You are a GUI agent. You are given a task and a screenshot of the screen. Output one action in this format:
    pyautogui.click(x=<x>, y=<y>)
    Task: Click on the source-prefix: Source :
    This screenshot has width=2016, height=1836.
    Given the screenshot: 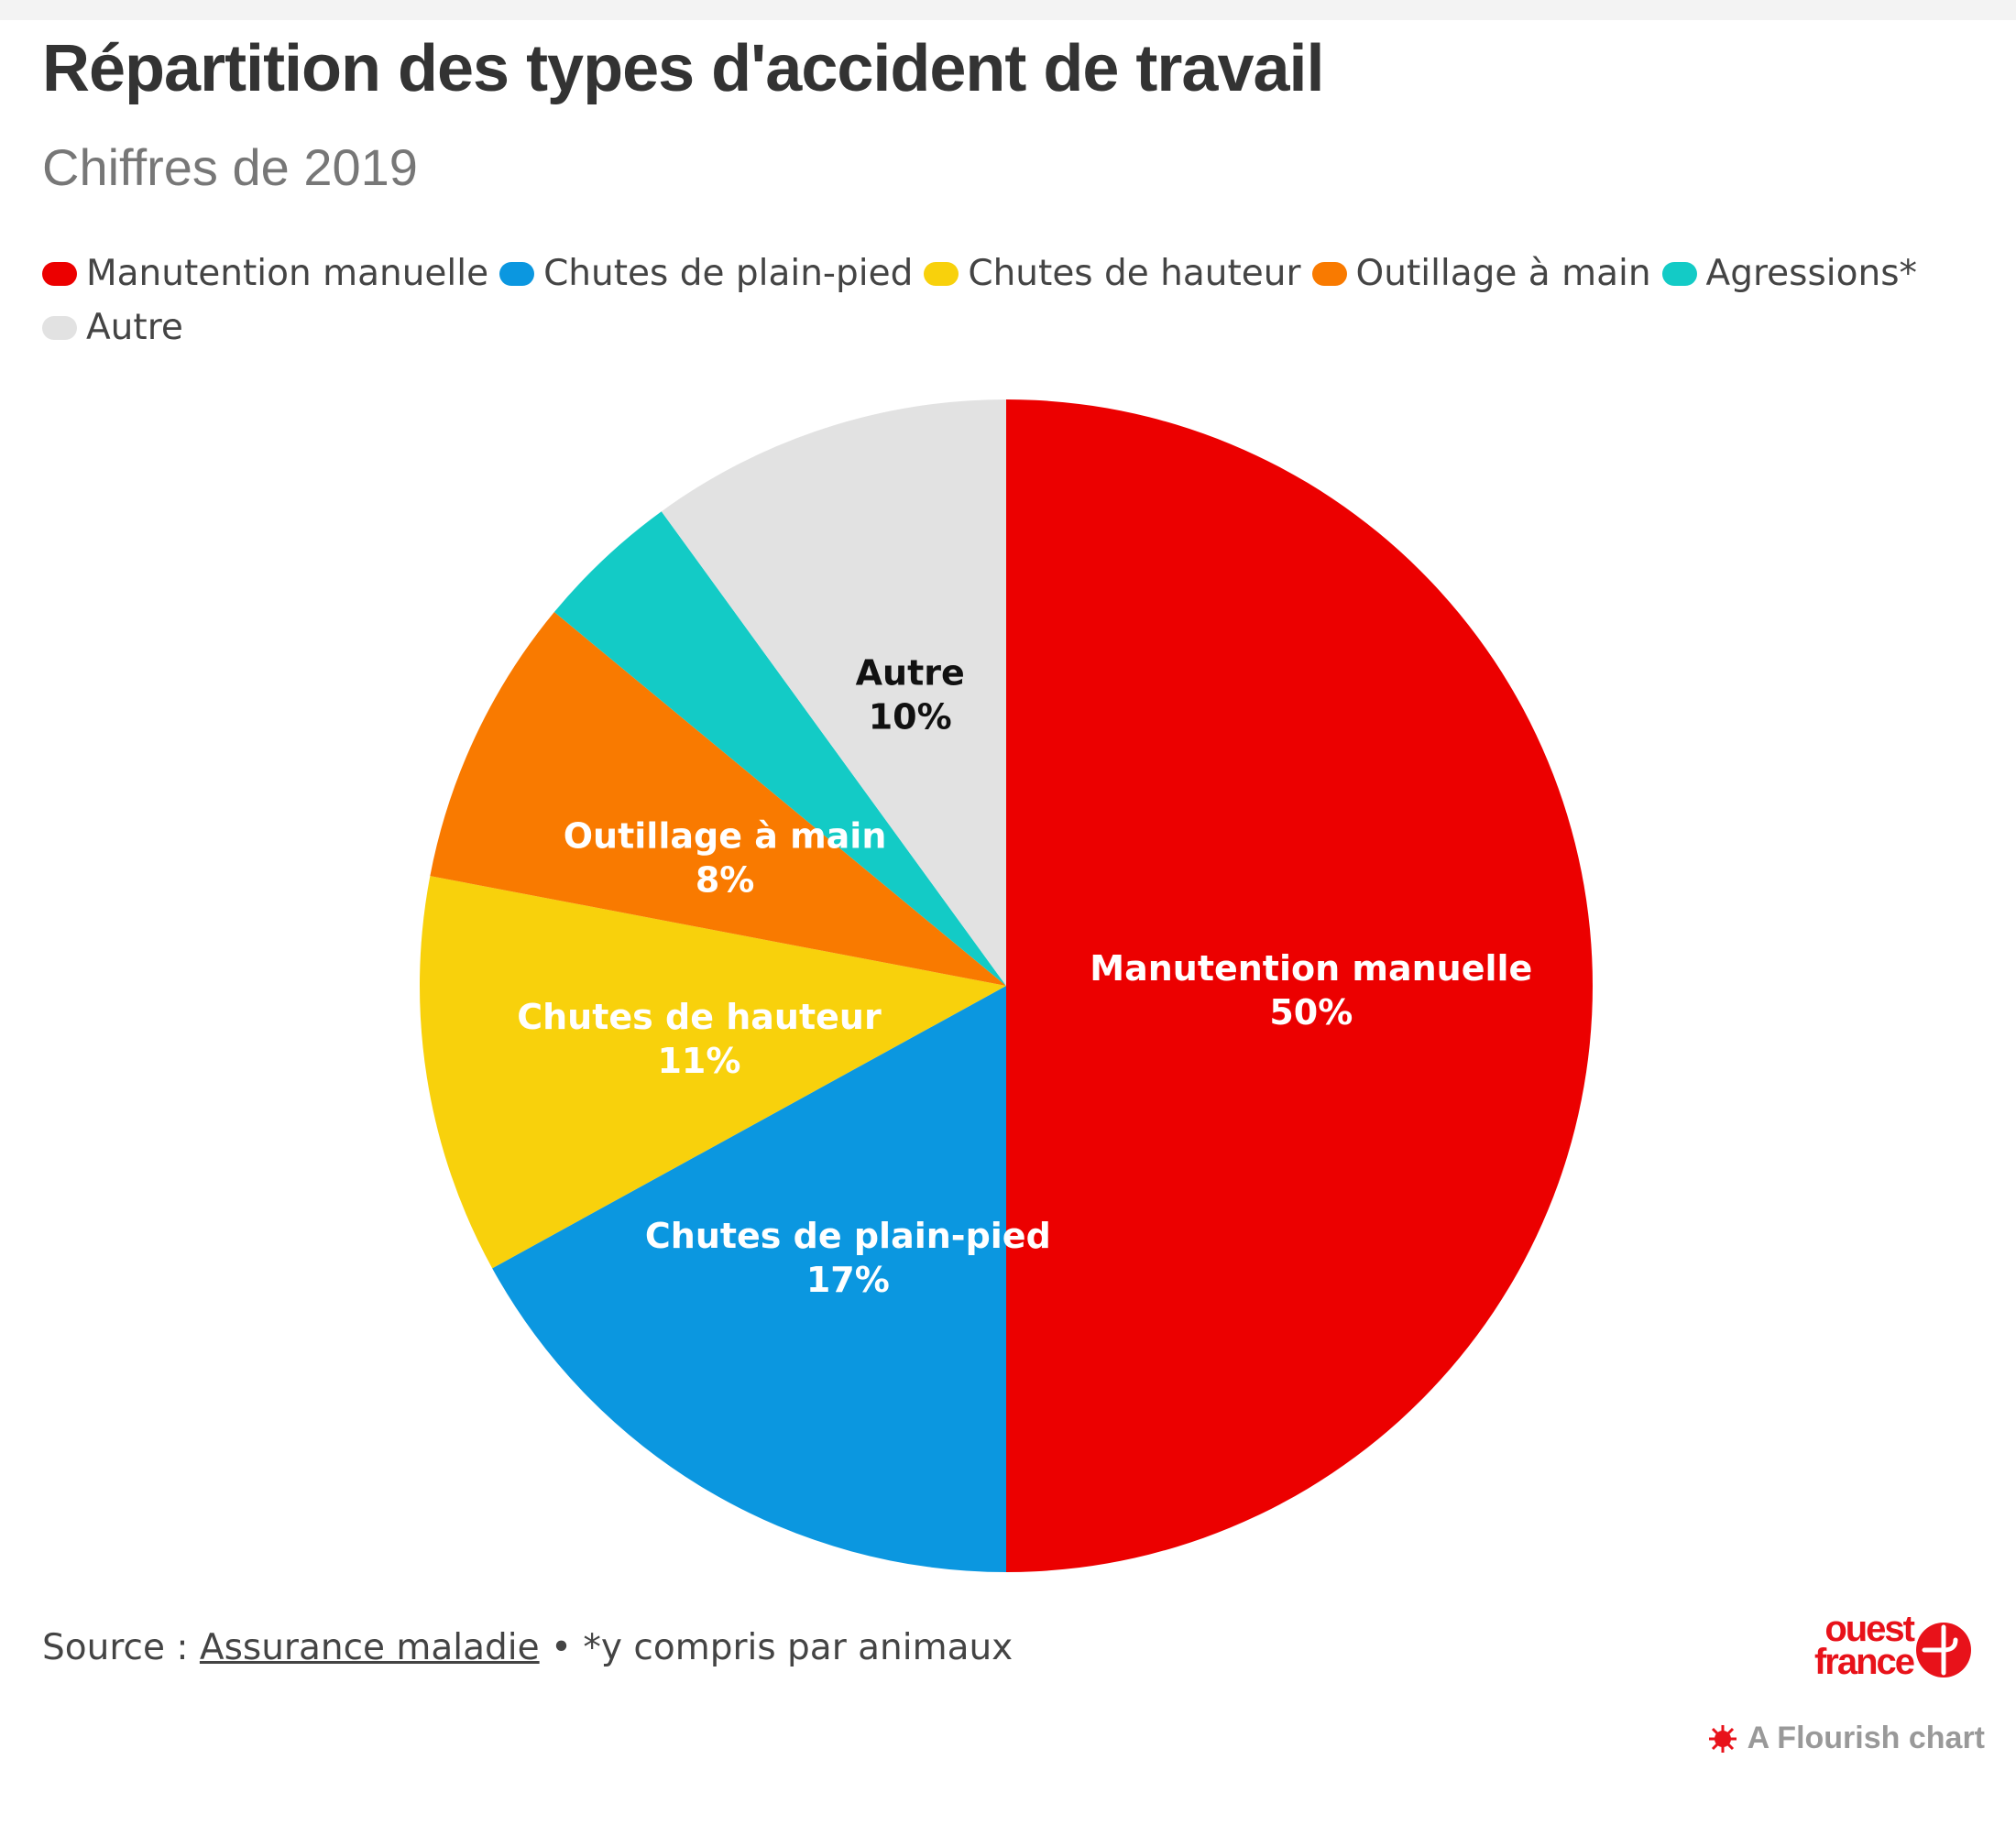 What is the action you would take?
    pyautogui.click(x=121, y=1647)
    